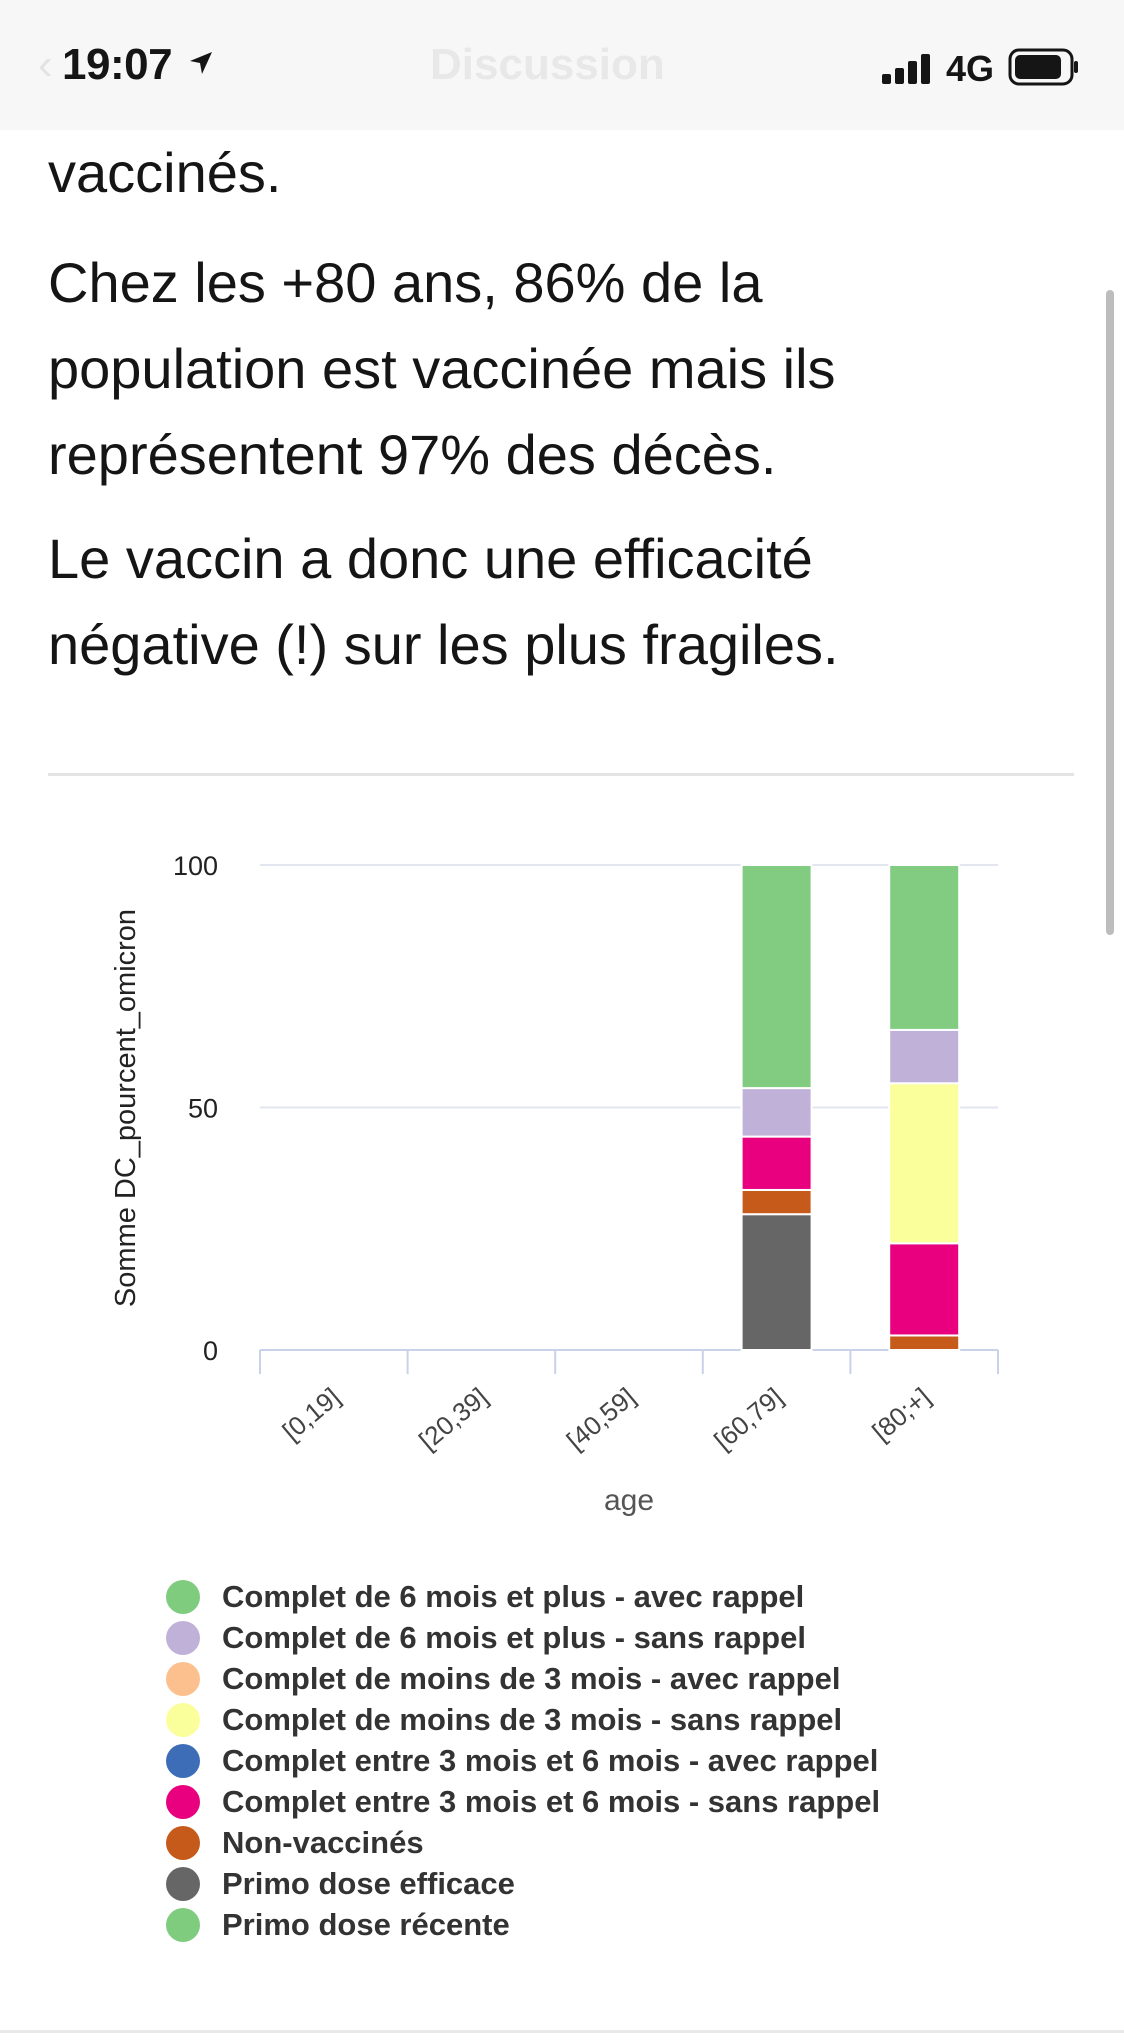 The image size is (1124, 2044). What do you see at coordinates (561, 774) in the screenshot?
I see `divider` at bounding box center [561, 774].